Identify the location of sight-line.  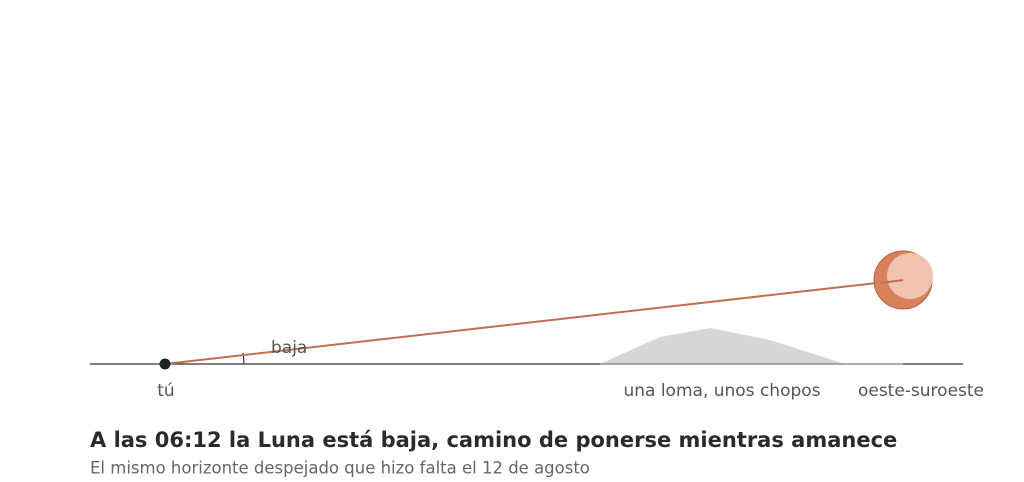
(534, 322).